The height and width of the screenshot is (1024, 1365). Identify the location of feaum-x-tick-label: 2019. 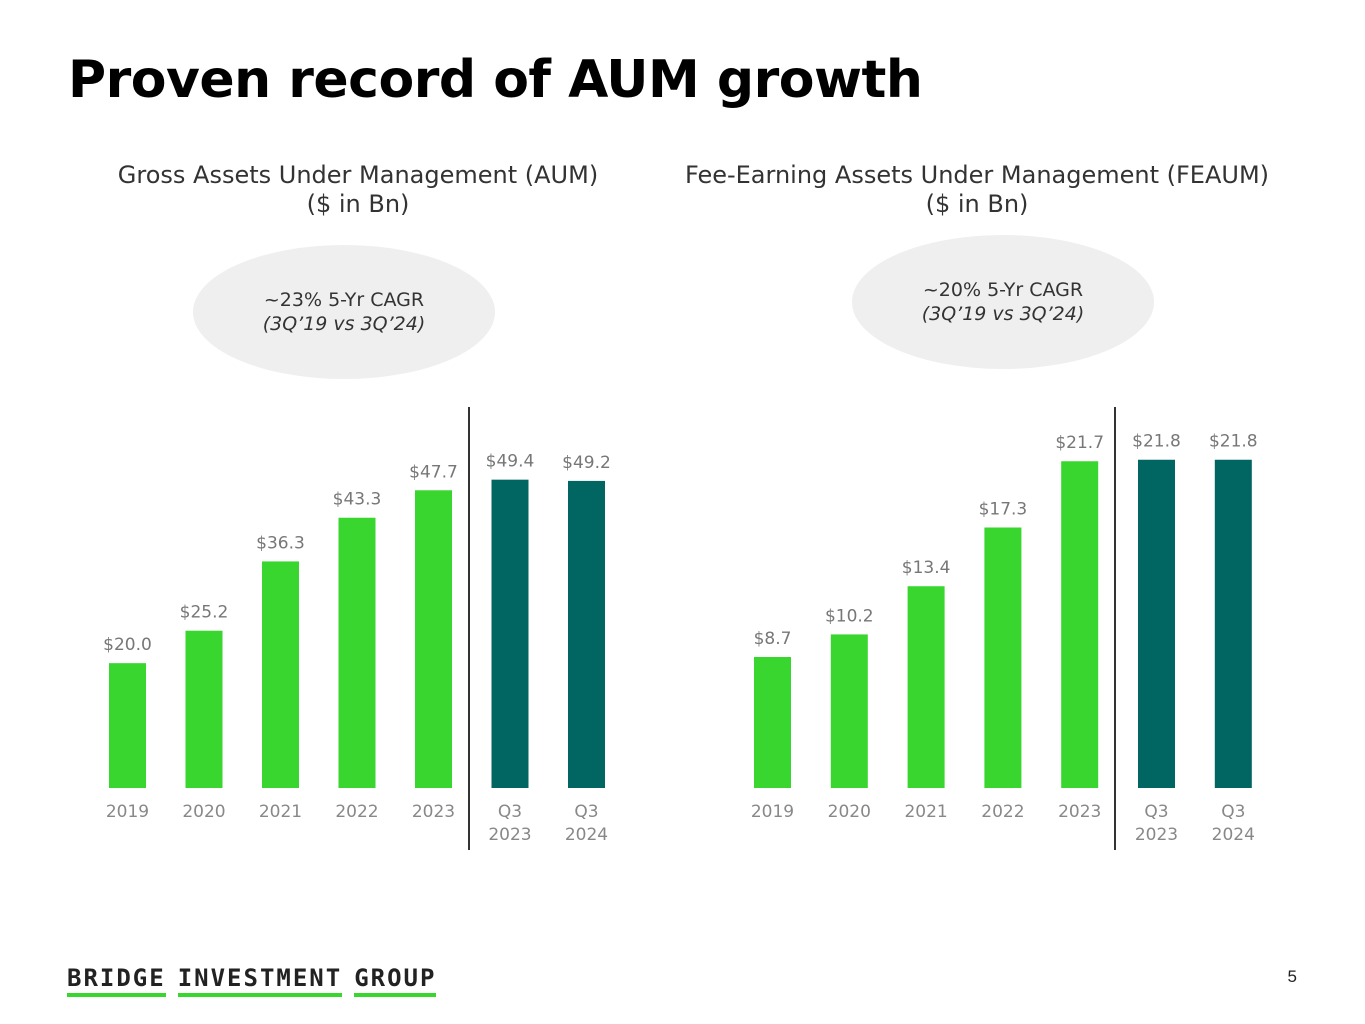
(772, 812).